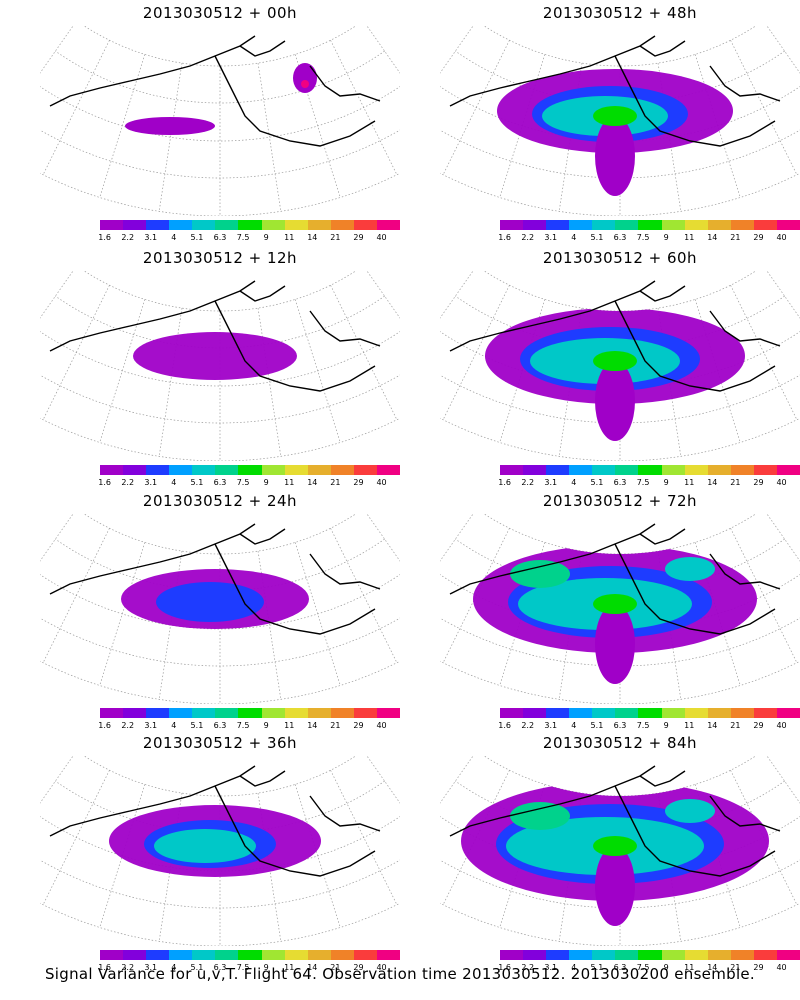 The height and width of the screenshot is (1000, 800). Describe the element at coordinates (620, 13) in the screenshot. I see `panel-title: 2013030512 + 48h` at that location.